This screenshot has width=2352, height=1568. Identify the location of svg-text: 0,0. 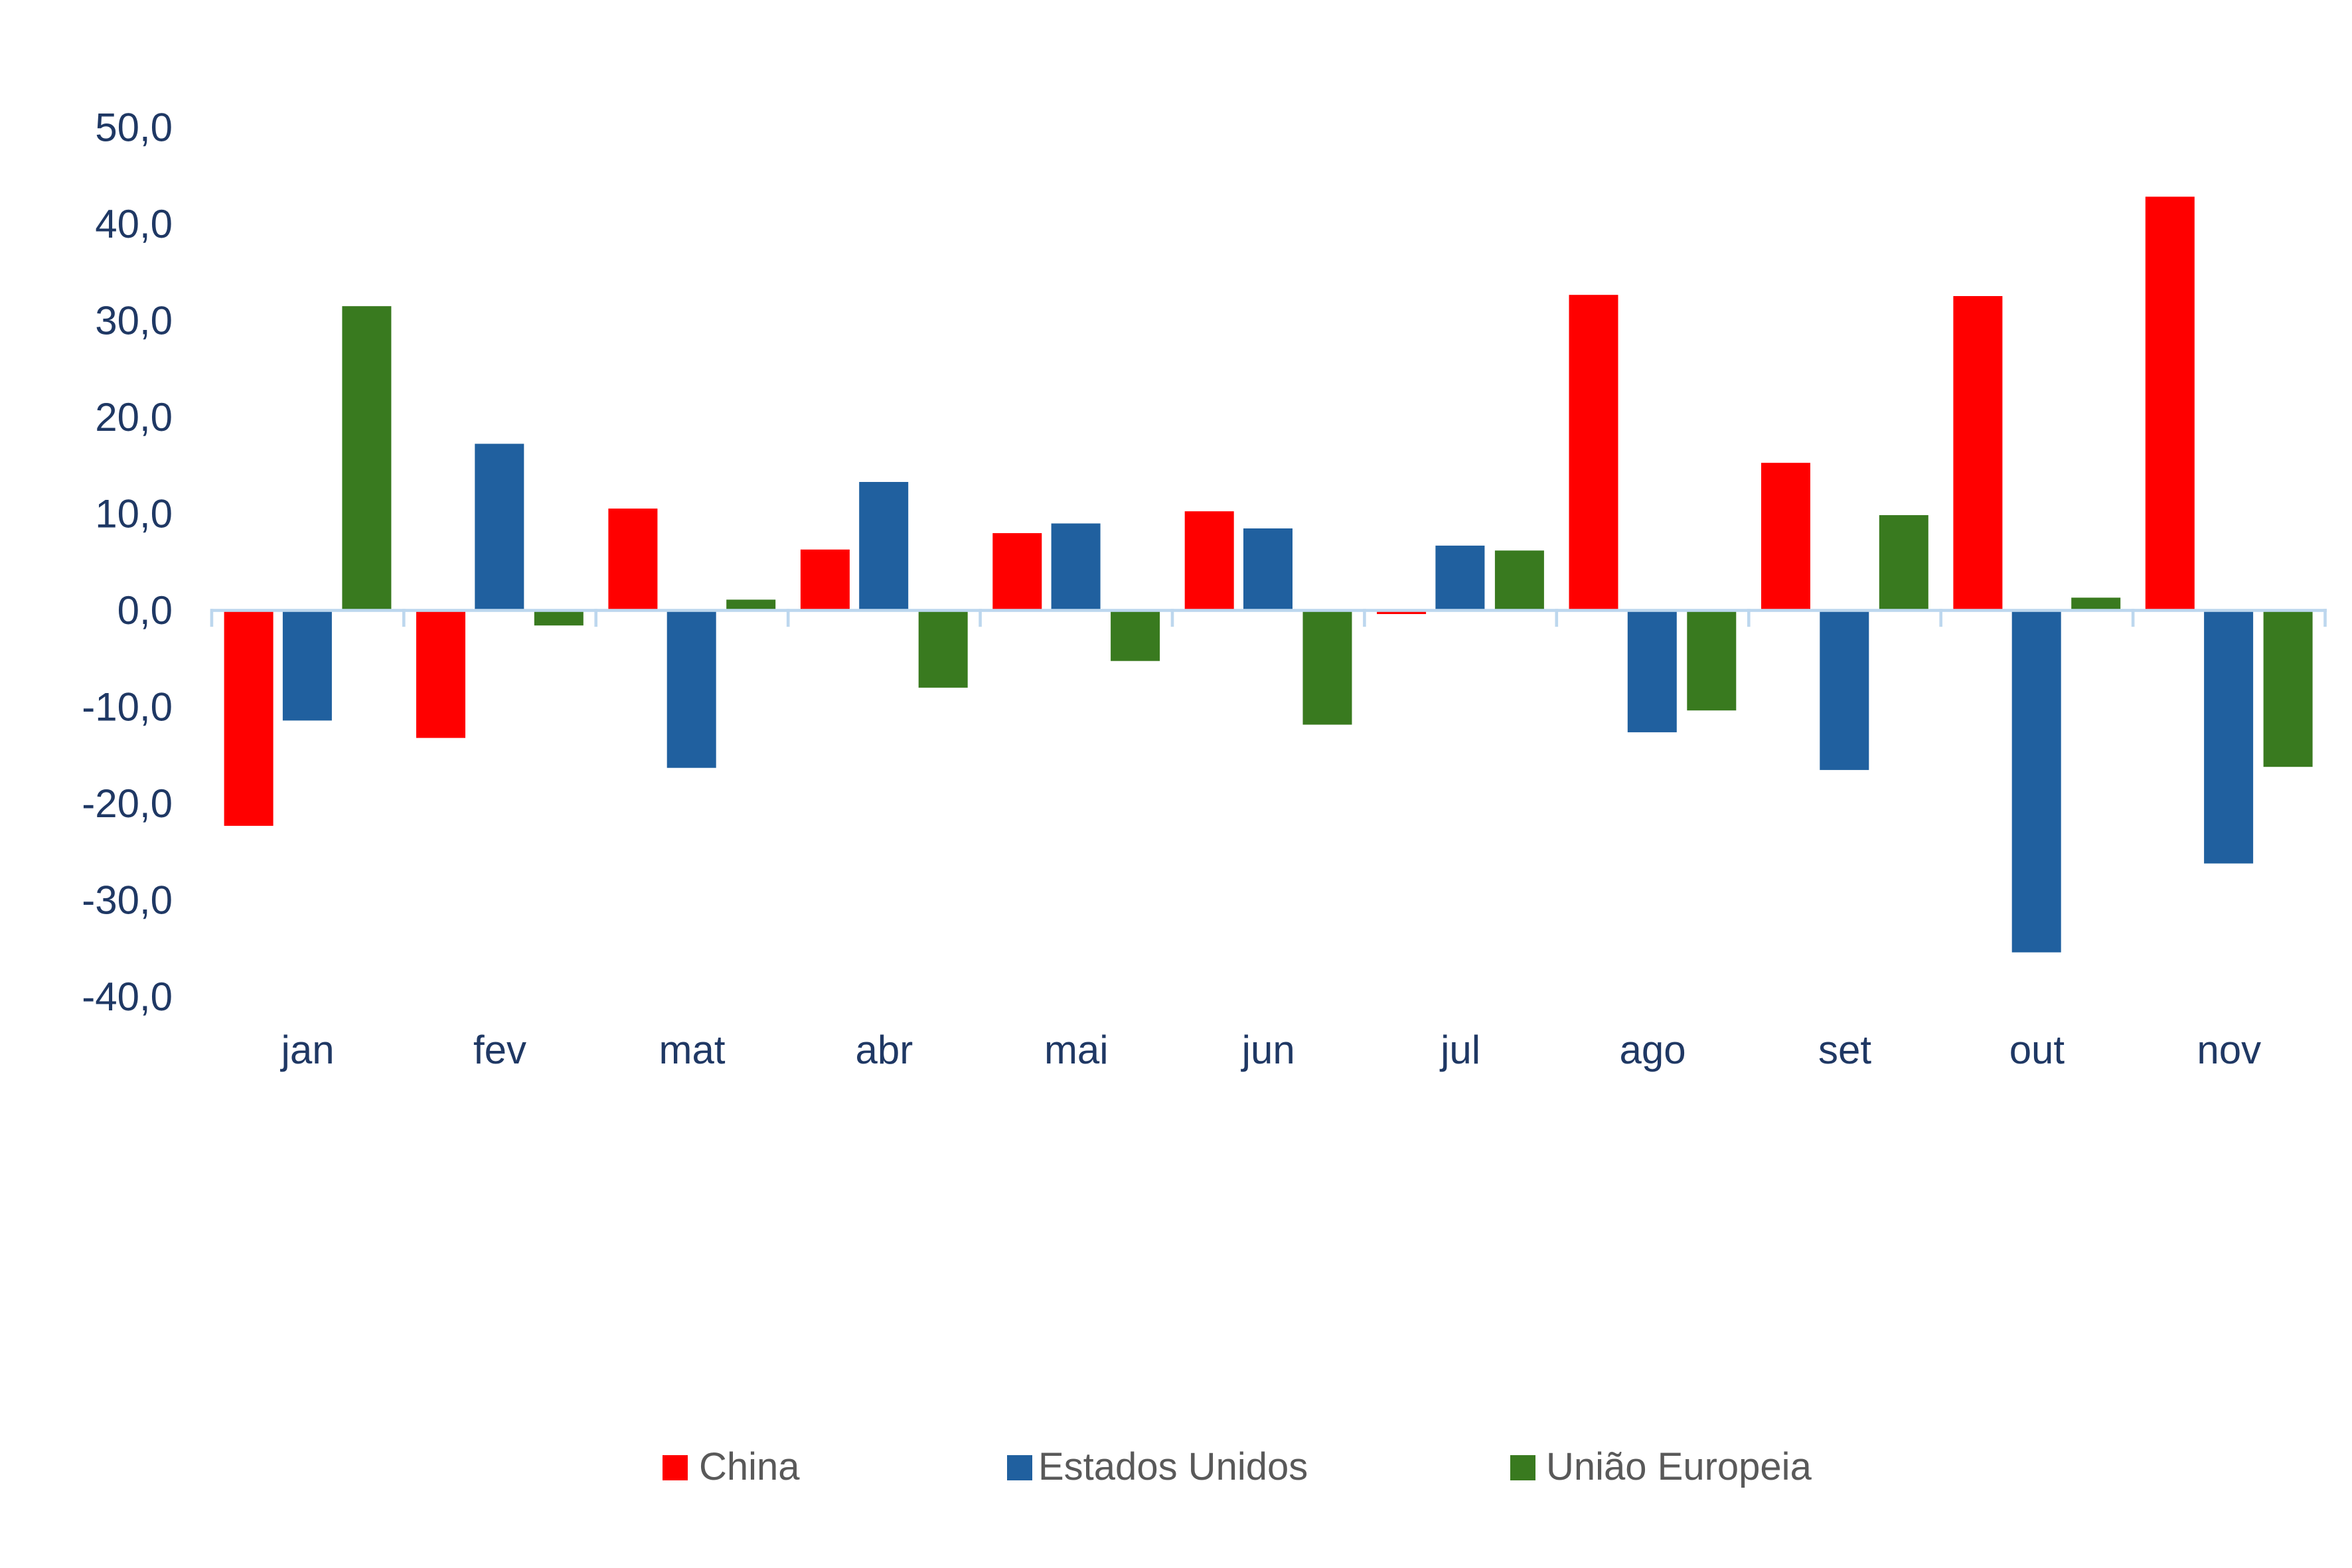
(145, 611).